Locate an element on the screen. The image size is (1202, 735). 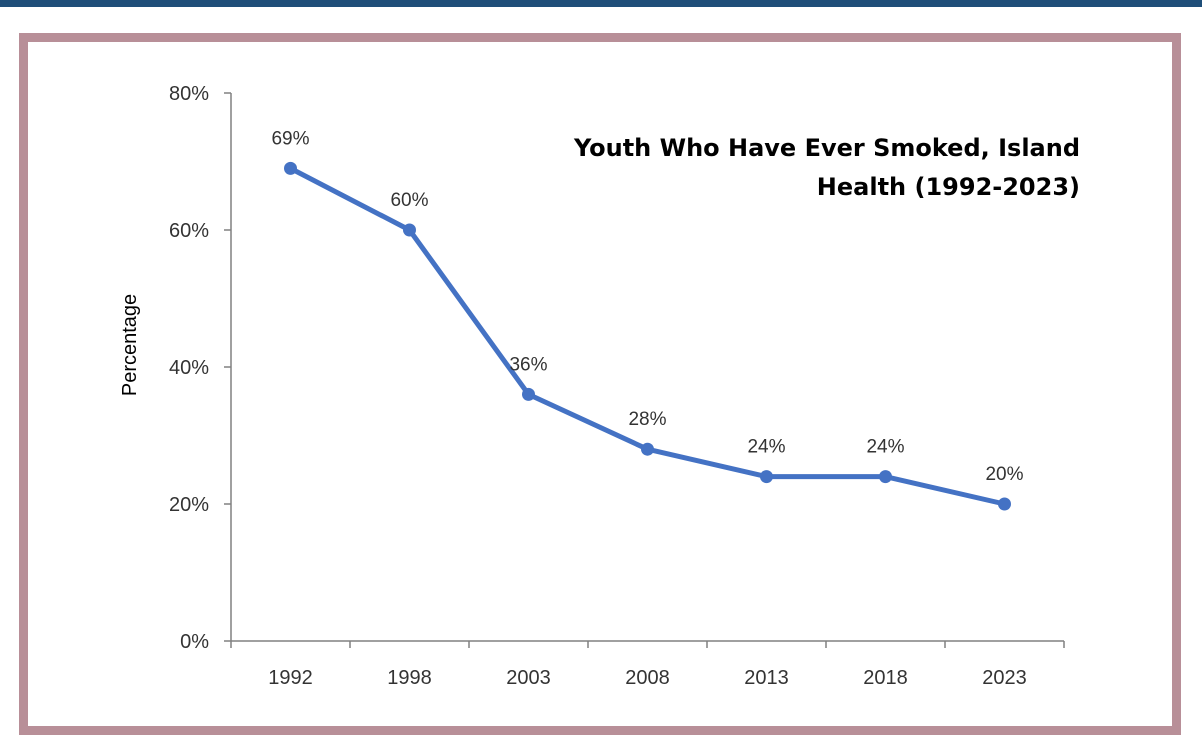
y-tick-label: 60% is located at coordinates (189, 231).